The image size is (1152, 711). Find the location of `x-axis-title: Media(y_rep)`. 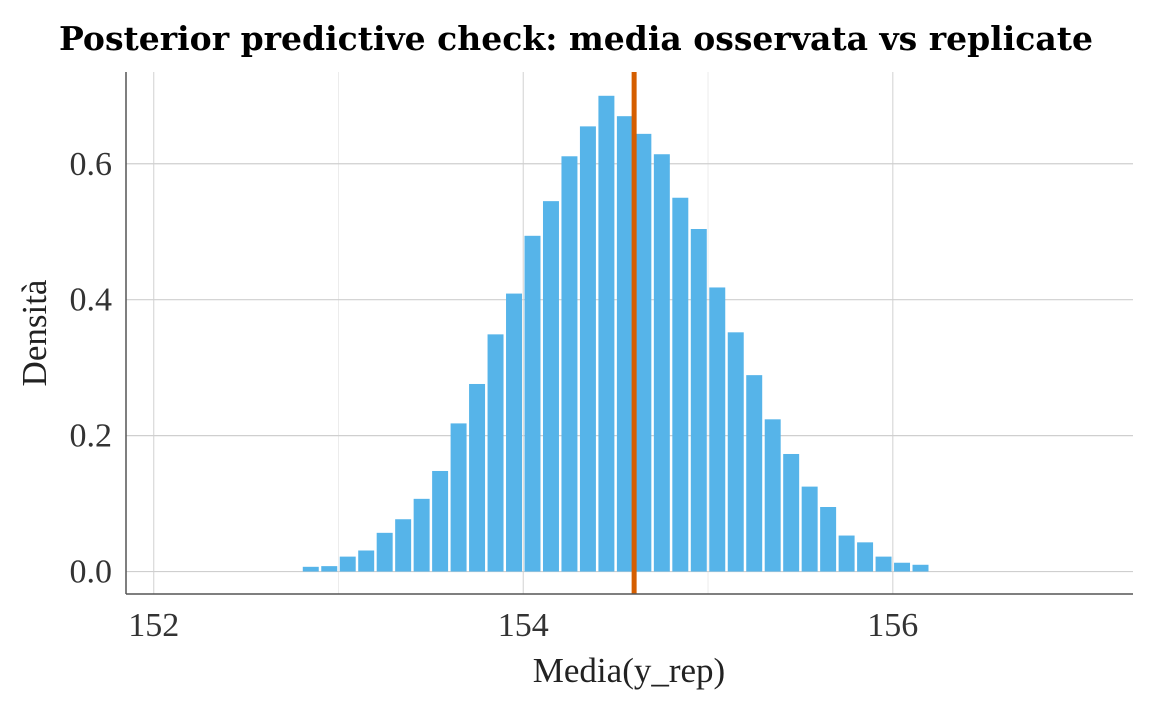

x-axis-title: Media(y_rep) is located at coordinates (629, 670).